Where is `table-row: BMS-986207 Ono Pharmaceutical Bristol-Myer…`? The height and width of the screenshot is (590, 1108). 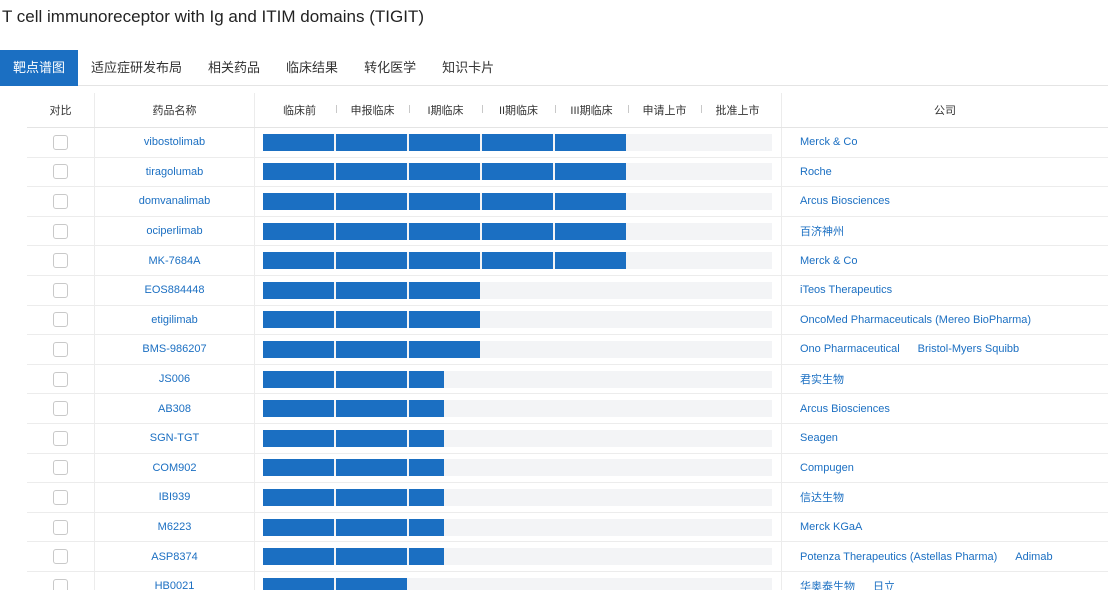 table-row: BMS-986207 Ono Pharmaceutical Bristol-Myer… is located at coordinates (567, 350).